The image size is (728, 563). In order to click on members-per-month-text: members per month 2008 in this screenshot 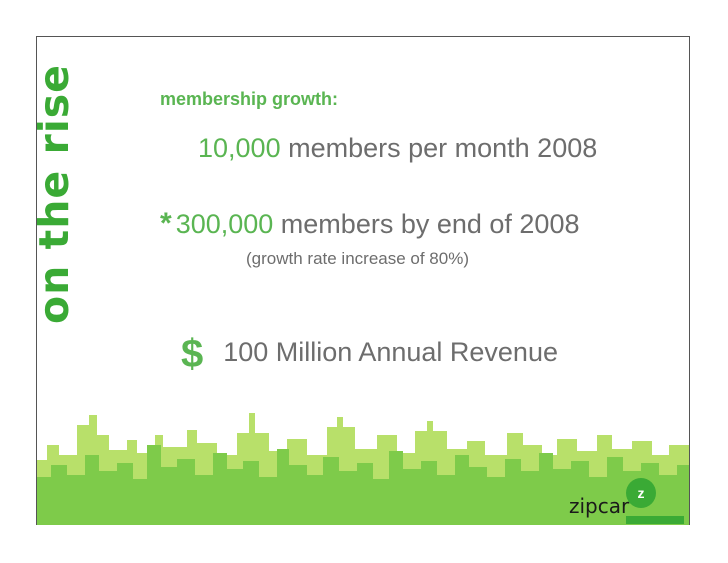, I will do `click(439, 148)`.